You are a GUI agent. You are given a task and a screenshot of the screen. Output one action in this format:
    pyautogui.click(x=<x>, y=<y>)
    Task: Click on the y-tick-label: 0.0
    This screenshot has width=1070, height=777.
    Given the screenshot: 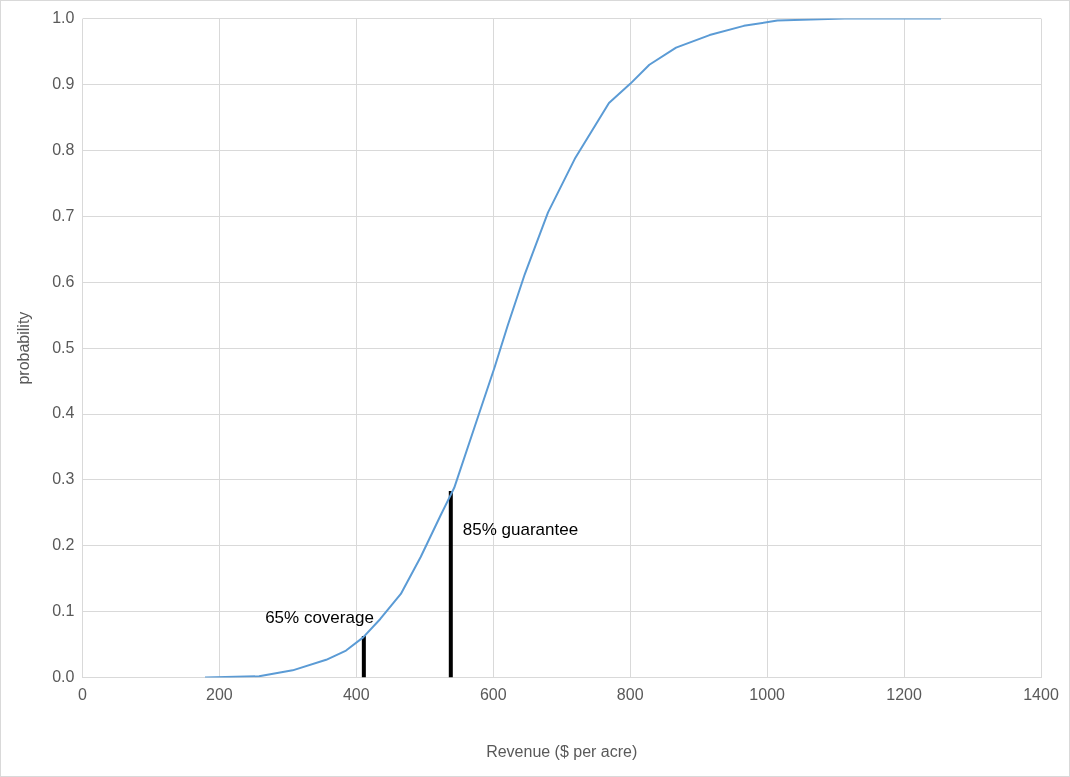 What is the action you would take?
    pyautogui.click(x=63, y=677)
    